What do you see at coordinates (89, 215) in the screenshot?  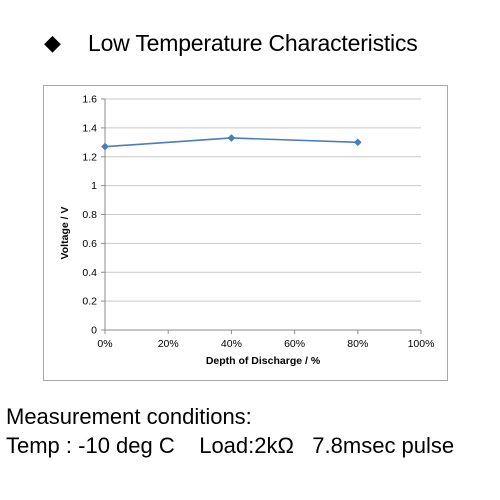 I see `y-tick-label: 0.8` at bounding box center [89, 215].